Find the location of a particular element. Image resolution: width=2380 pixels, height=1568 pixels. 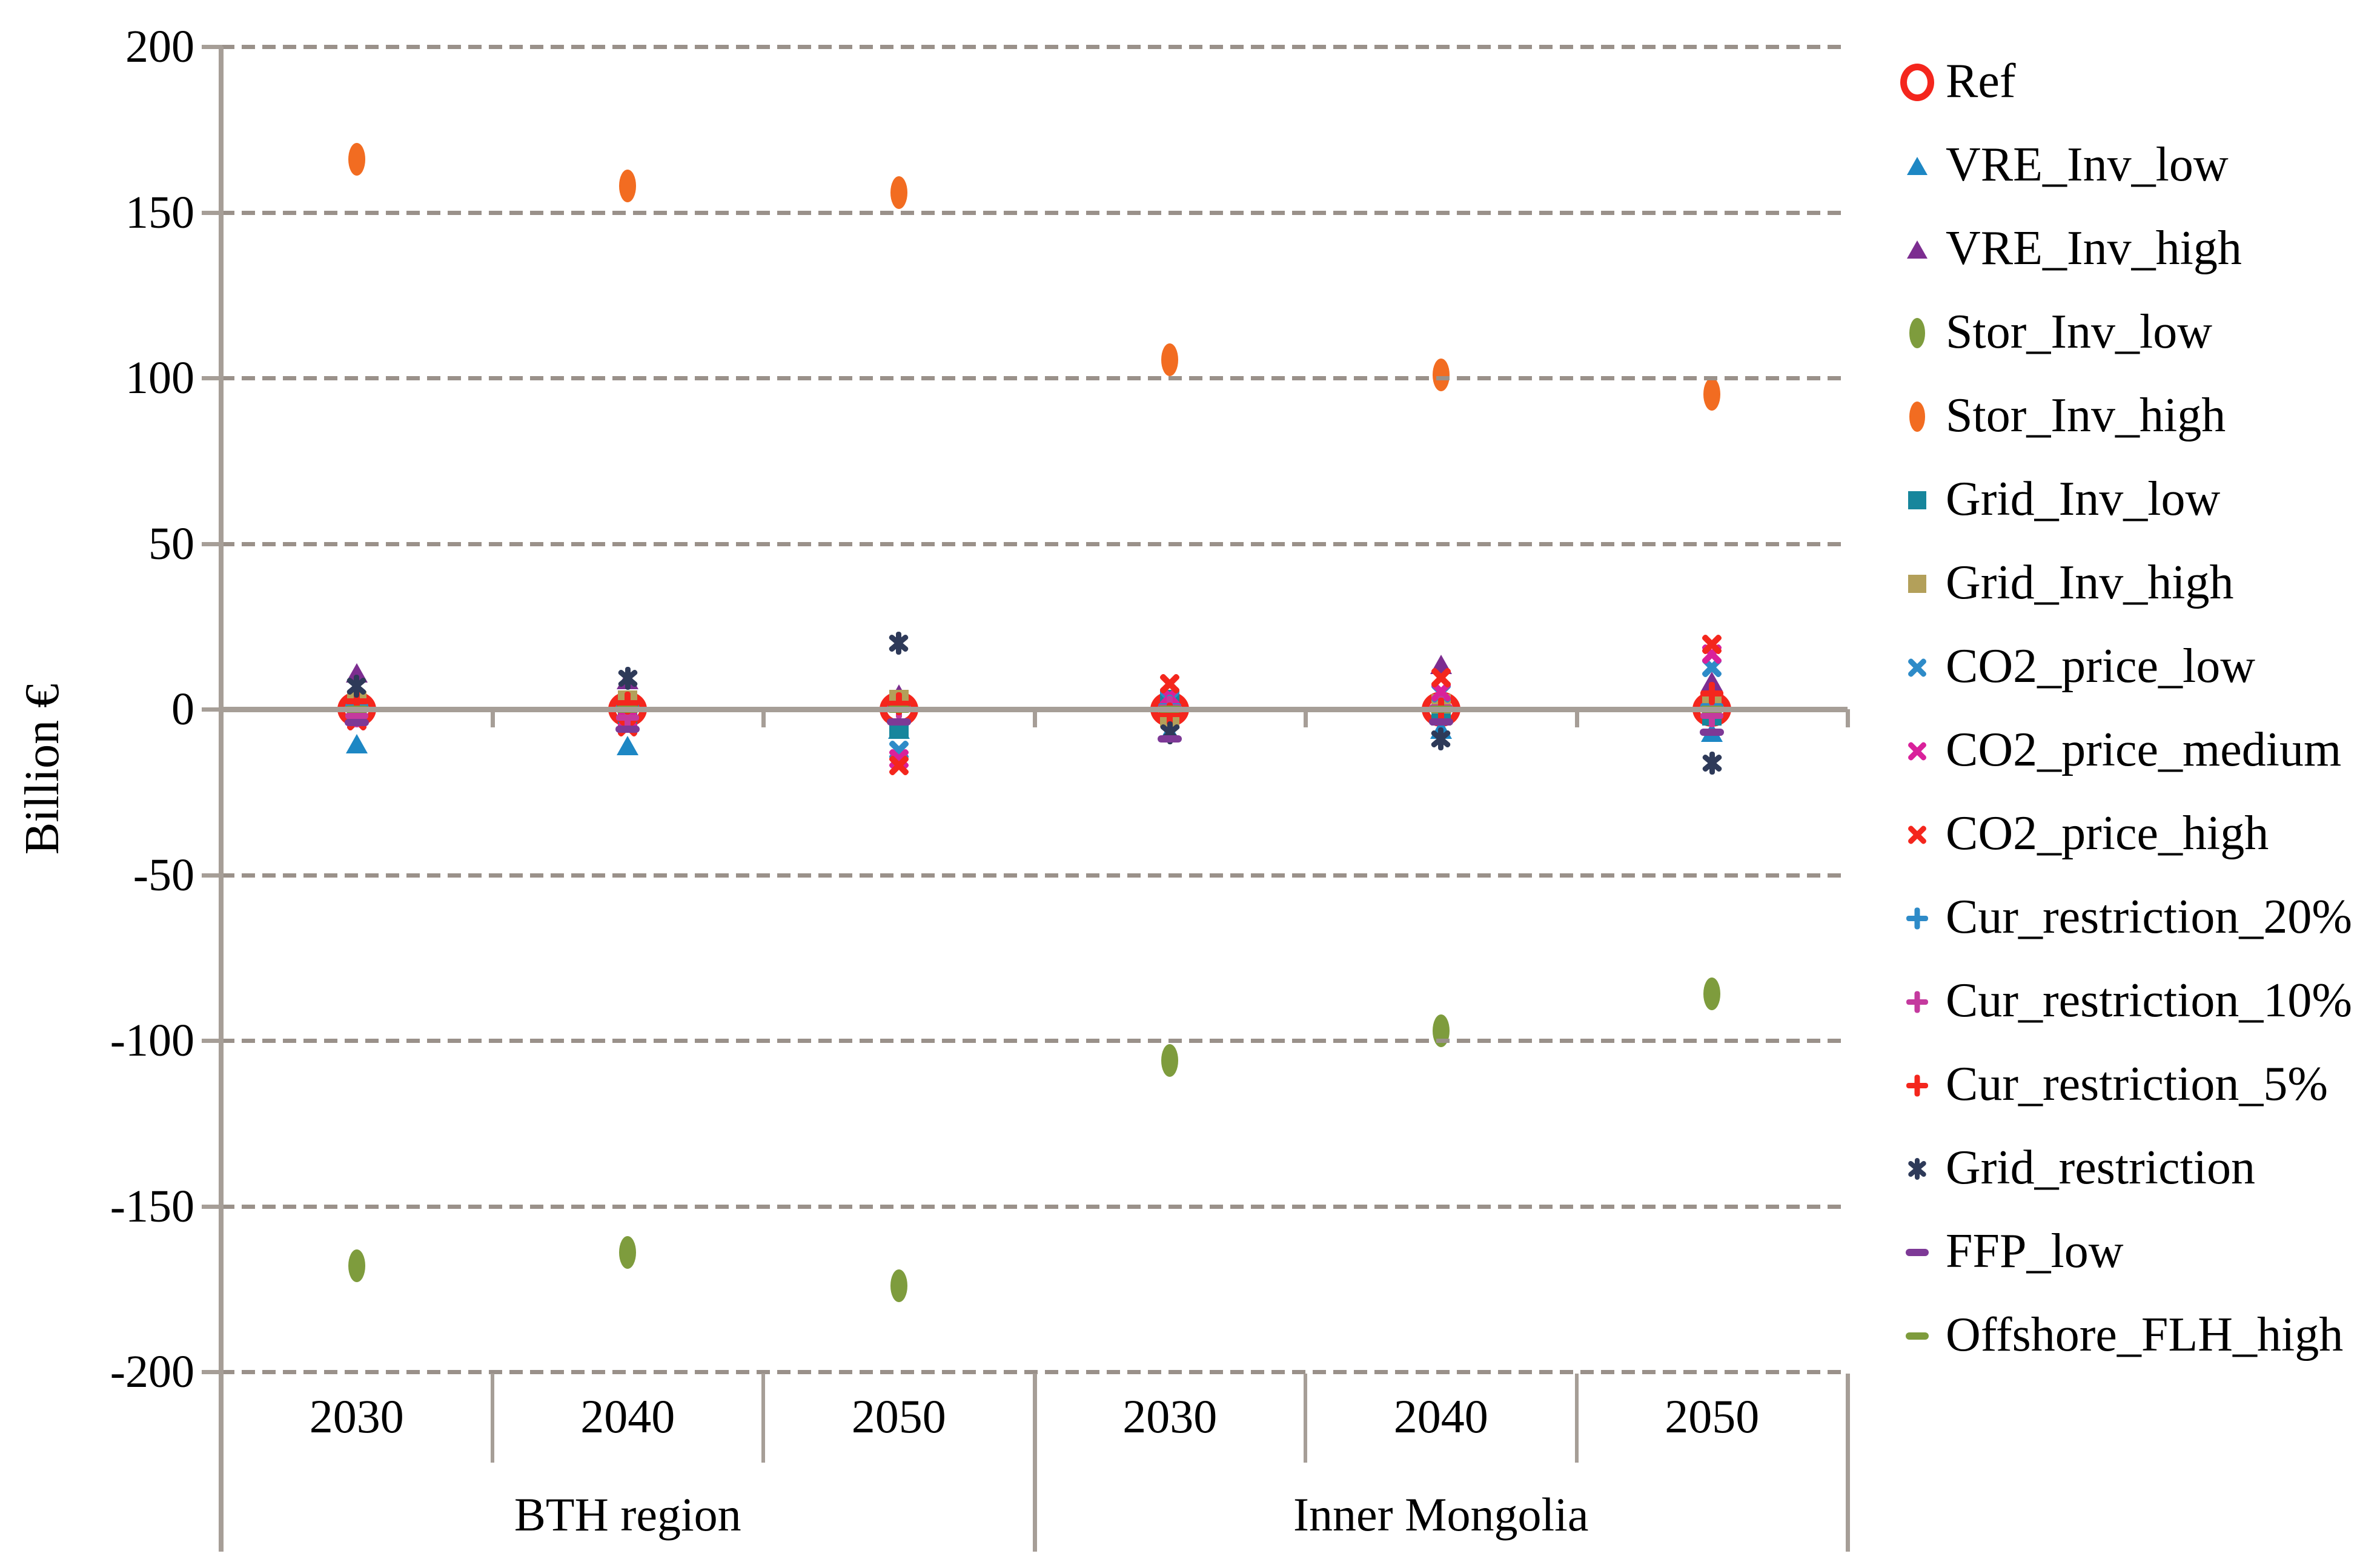

x-region-label: BTH region is located at coordinates (627, 1514).